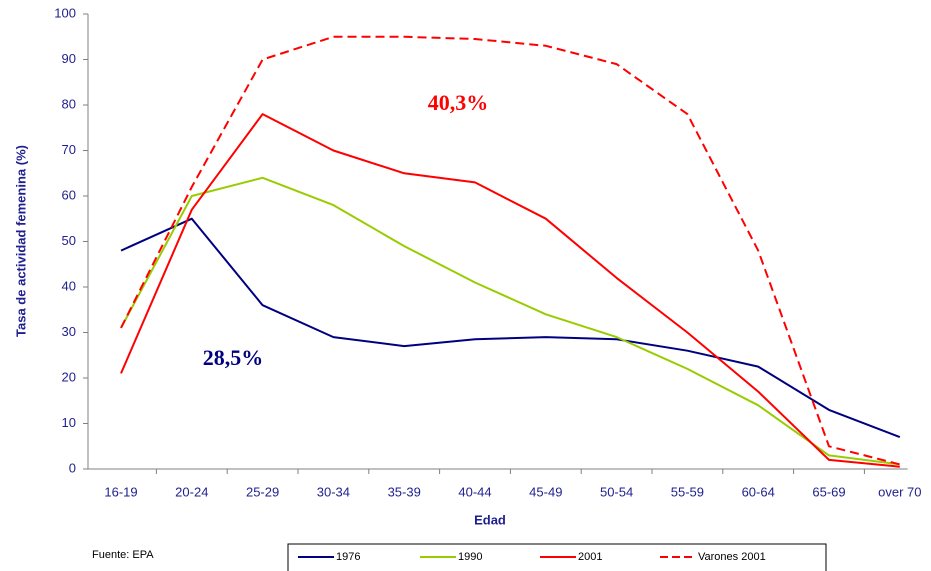 This screenshot has width=931, height=571. What do you see at coordinates (120, 491) in the screenshot?
I see `x-tick-label: 16-19` at bounding box center [120, 491].